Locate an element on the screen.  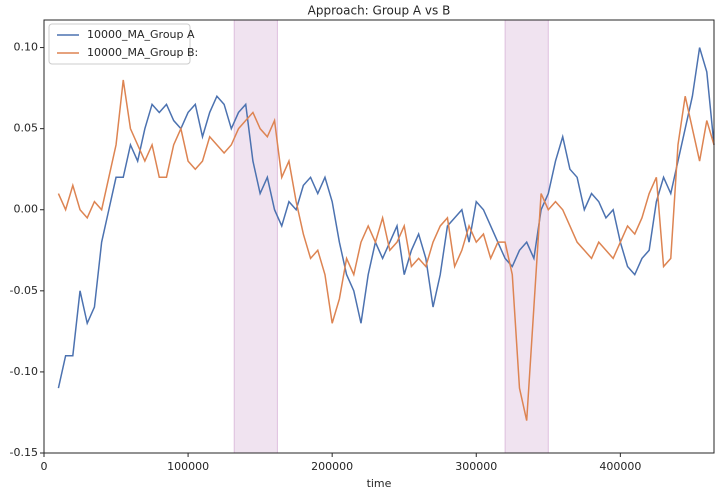
x-axis-label: time is located at coordinates (379, 483).